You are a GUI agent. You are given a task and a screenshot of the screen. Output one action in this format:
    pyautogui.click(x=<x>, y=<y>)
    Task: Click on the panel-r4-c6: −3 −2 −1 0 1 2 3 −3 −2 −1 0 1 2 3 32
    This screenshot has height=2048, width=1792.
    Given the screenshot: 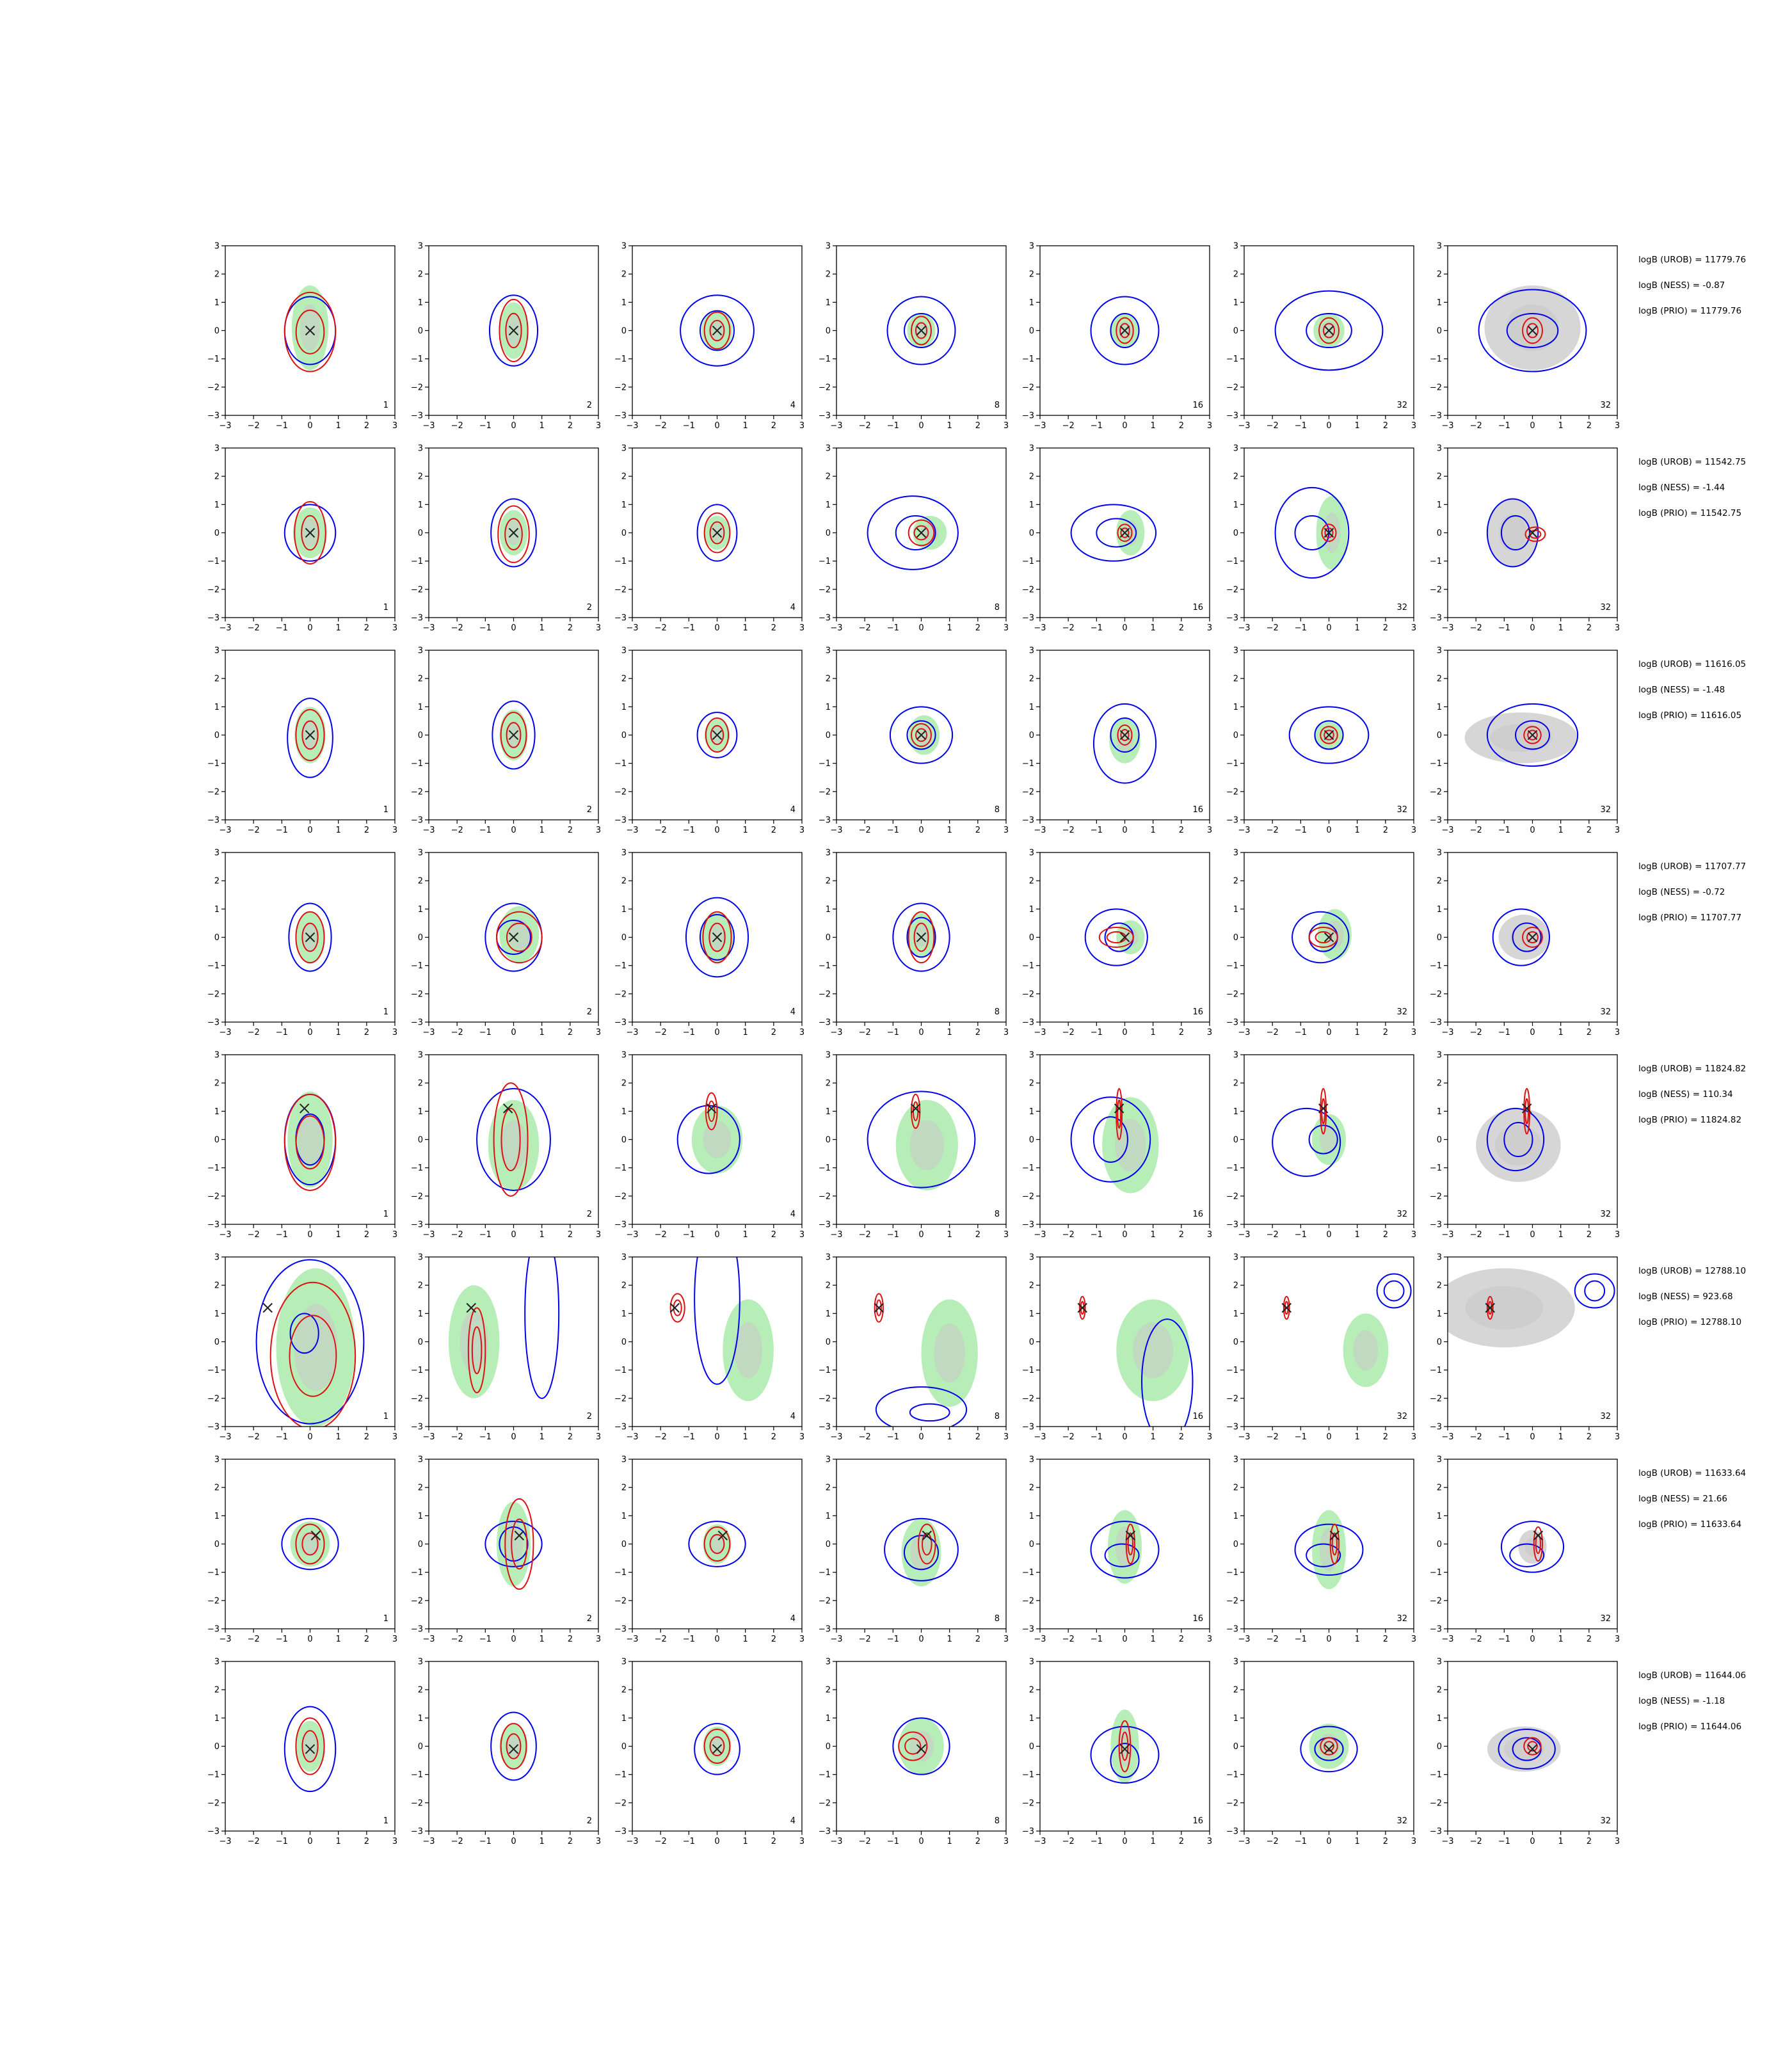 What is the action you would take?
    pyautogui.click(x=1321, y=943)
    